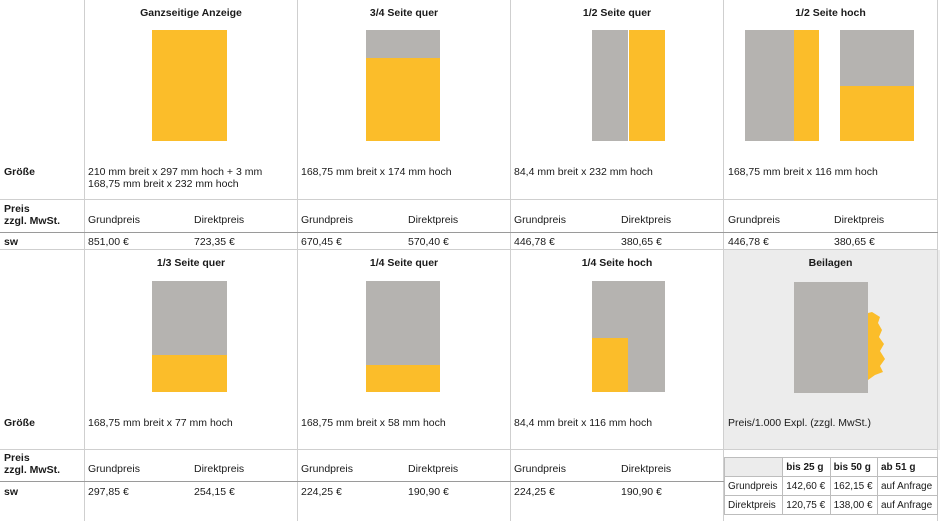  What do you see at coordinates (610, 365) in the screenshot?
I see `ad-shape-1-4-hoch` at bounding box center [610, 365].